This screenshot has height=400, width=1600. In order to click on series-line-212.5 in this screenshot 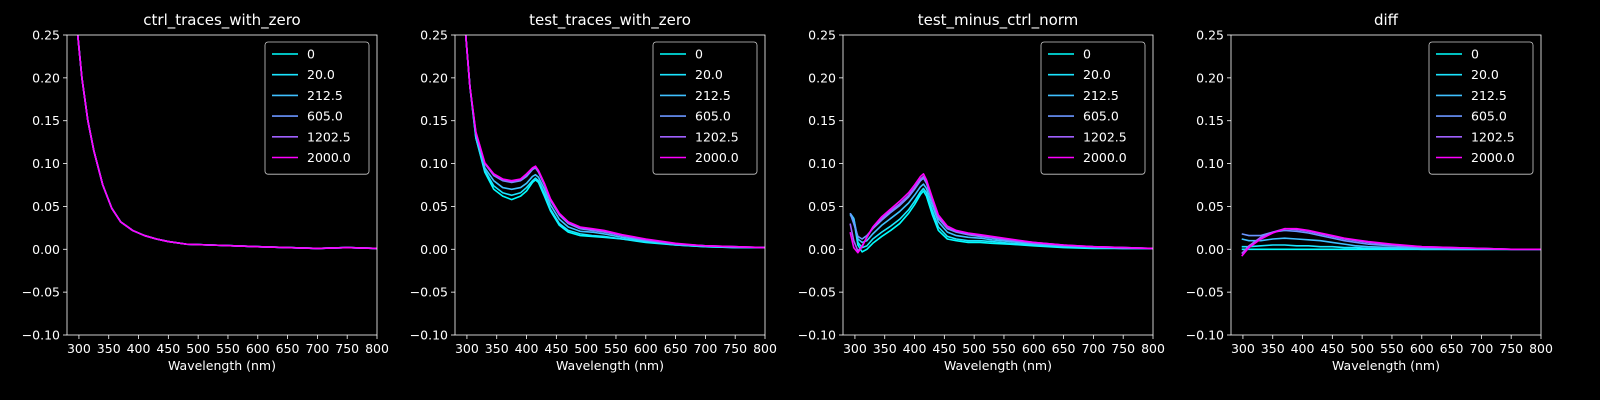, I will do `click(1391, 244)`.